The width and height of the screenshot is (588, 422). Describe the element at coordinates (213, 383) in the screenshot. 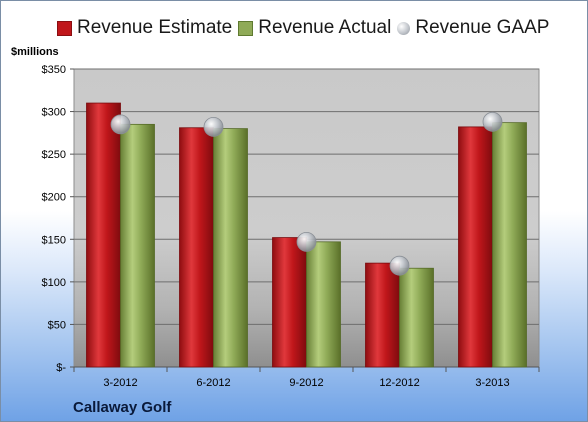

I see `x-tick-label: 6-2012` at that location.